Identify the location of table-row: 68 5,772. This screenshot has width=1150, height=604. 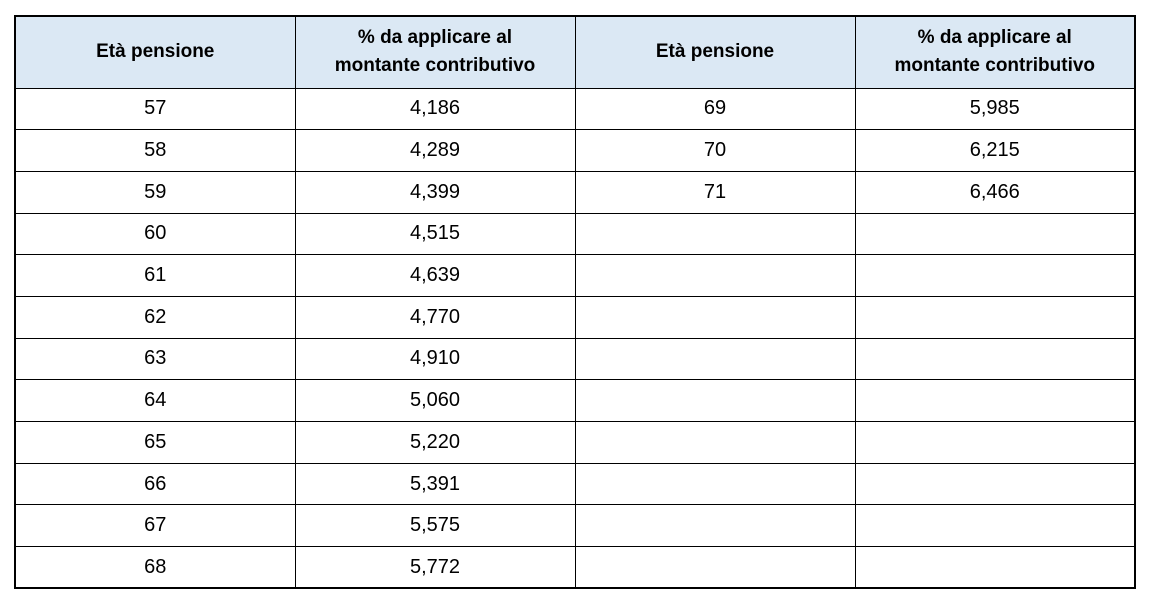
(575, 567).